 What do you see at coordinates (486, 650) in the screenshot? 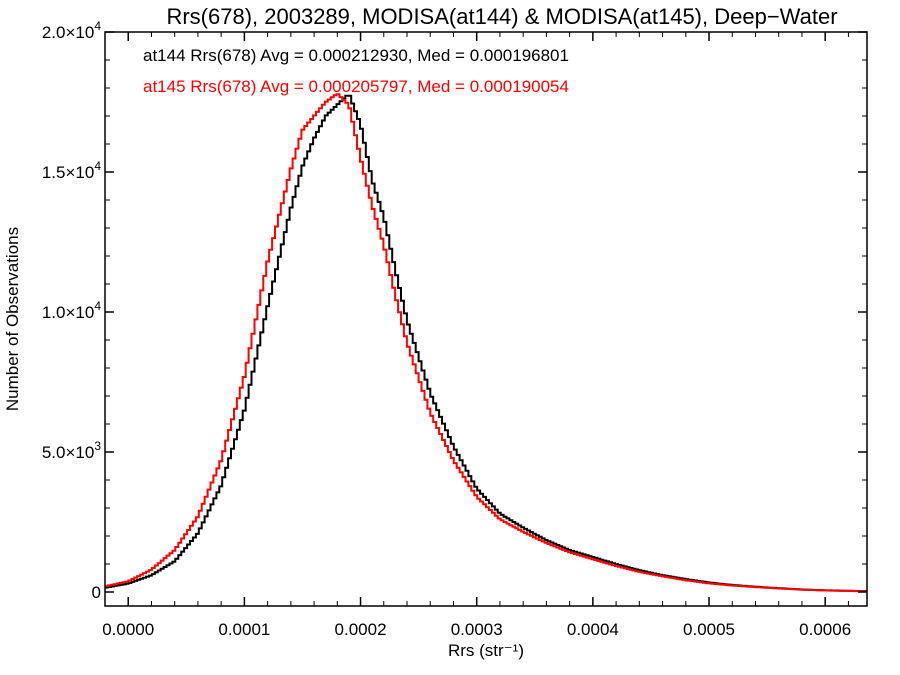
I see `x-axis-label: Rrs (str⁻¹)` at bounding box center [486, 650].